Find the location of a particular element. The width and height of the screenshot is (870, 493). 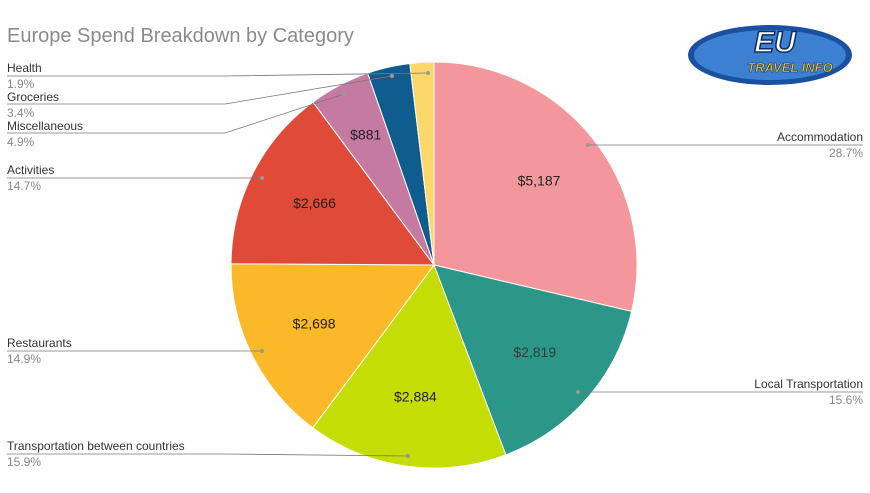

percent-label: 28.7% is located at coordinates (846, 153).